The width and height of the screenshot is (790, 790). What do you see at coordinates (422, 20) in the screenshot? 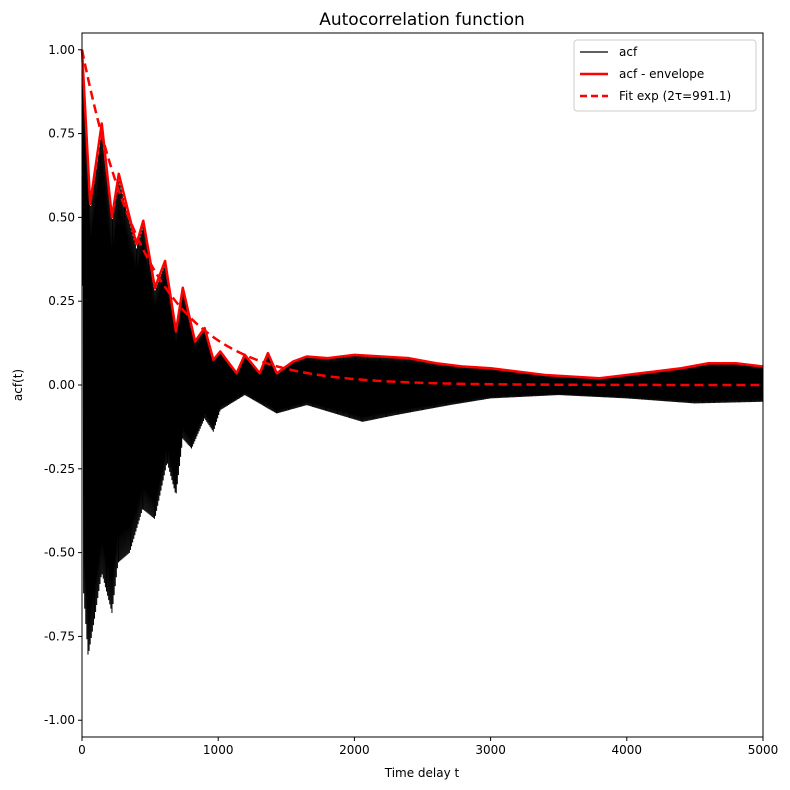
I see `chart-title: Autocorrelation function` at bounding box center [422, 20].